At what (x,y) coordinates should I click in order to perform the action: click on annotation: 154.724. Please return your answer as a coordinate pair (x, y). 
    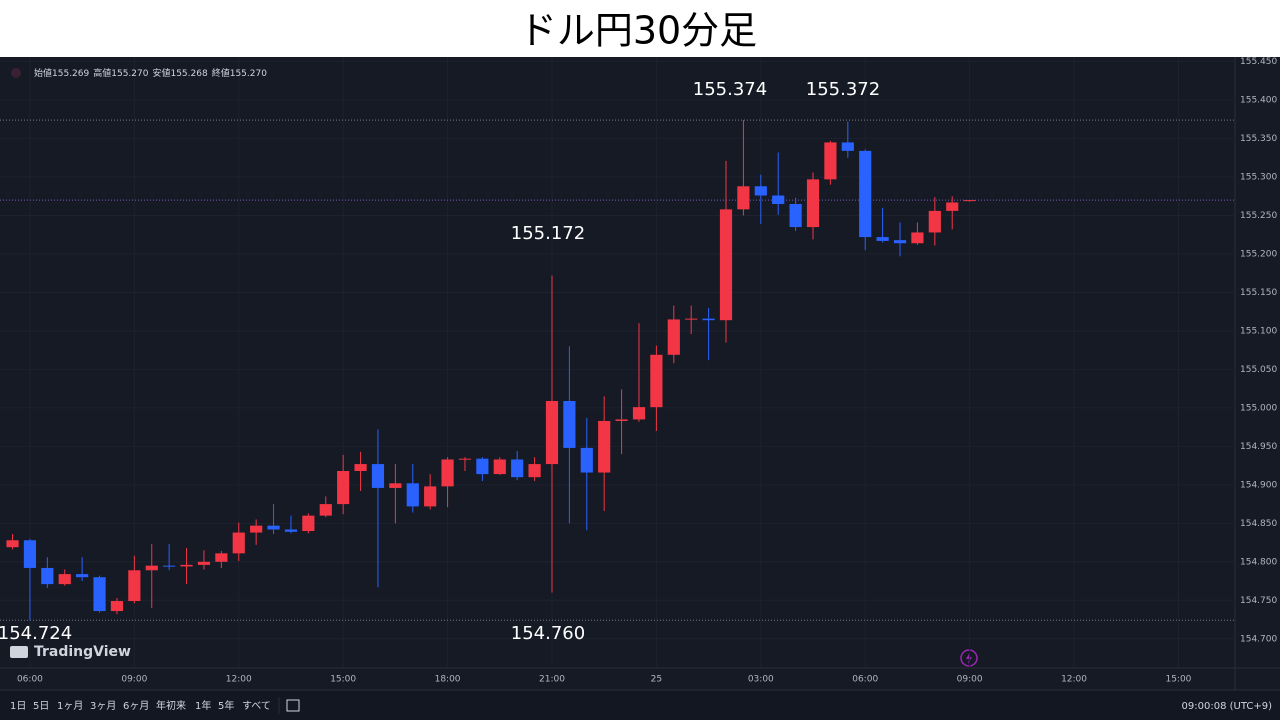
    Looking at the image, I should click on (36, 633).